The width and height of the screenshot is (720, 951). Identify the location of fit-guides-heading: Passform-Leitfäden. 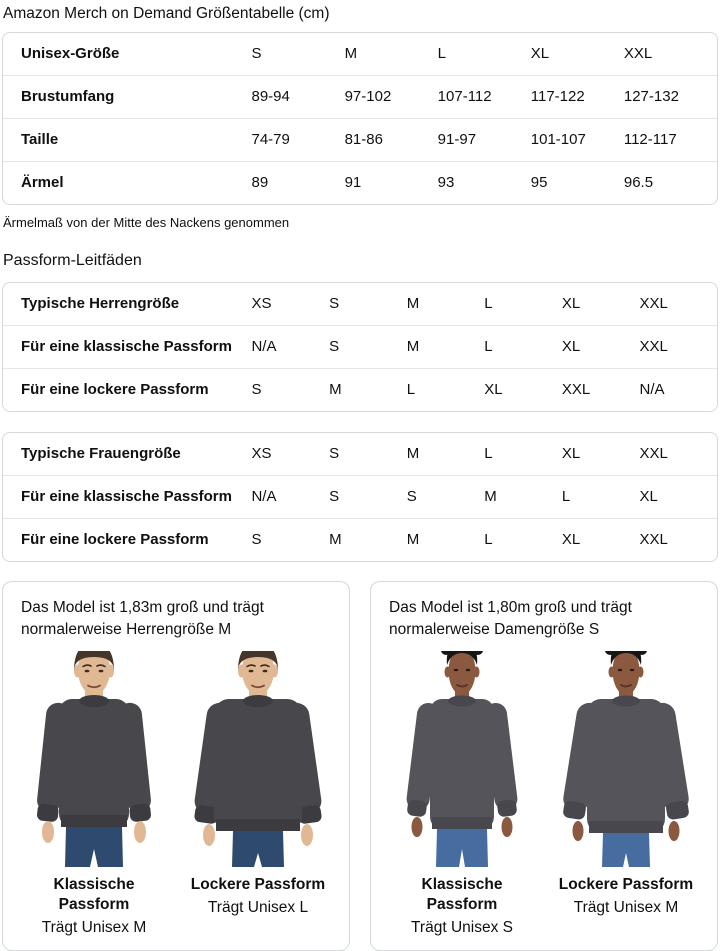
(72, 260).